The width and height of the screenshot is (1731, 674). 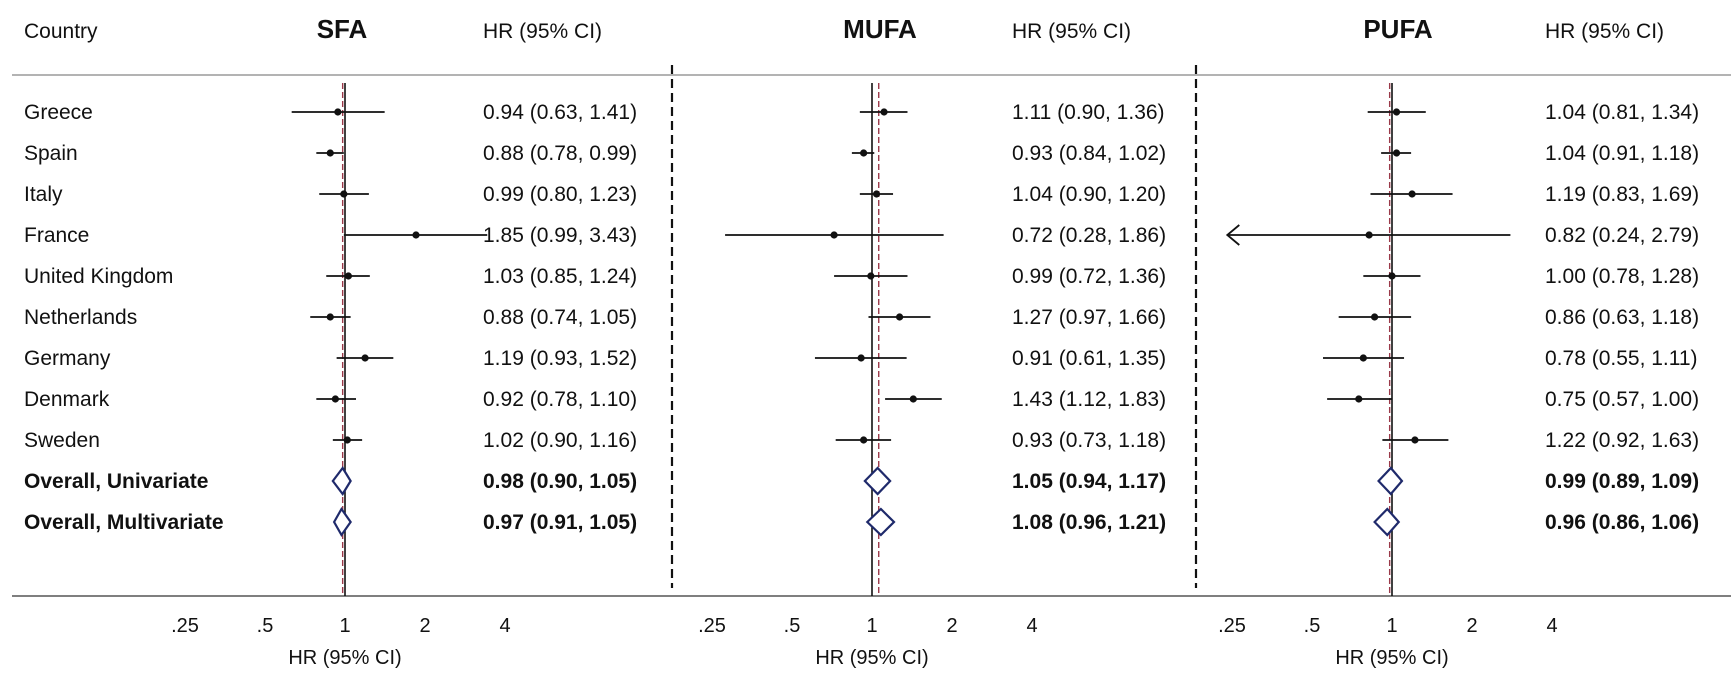 What do you see at coordinates (67, 399) in the screenshot?
I see `country-label: Denmark` at bounding box center [67, 399].